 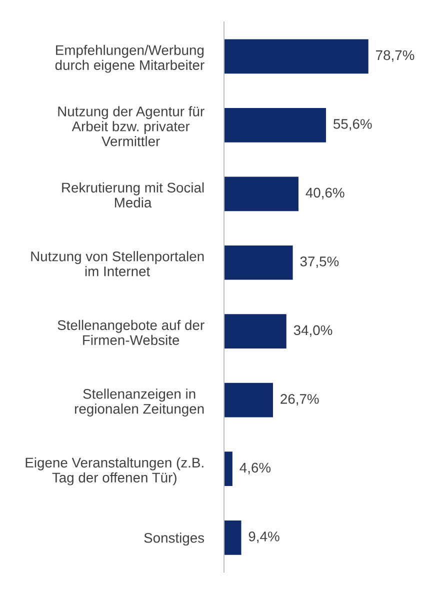 I want to click on y-tick-label: Nutzung von Stellenportalen im Internet, so click(x=117, y=263).